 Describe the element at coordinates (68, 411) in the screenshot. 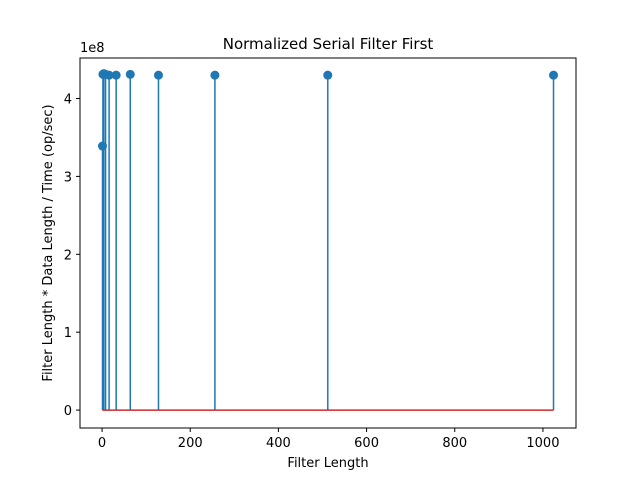

I see `y-tick-label: 0` at that location.